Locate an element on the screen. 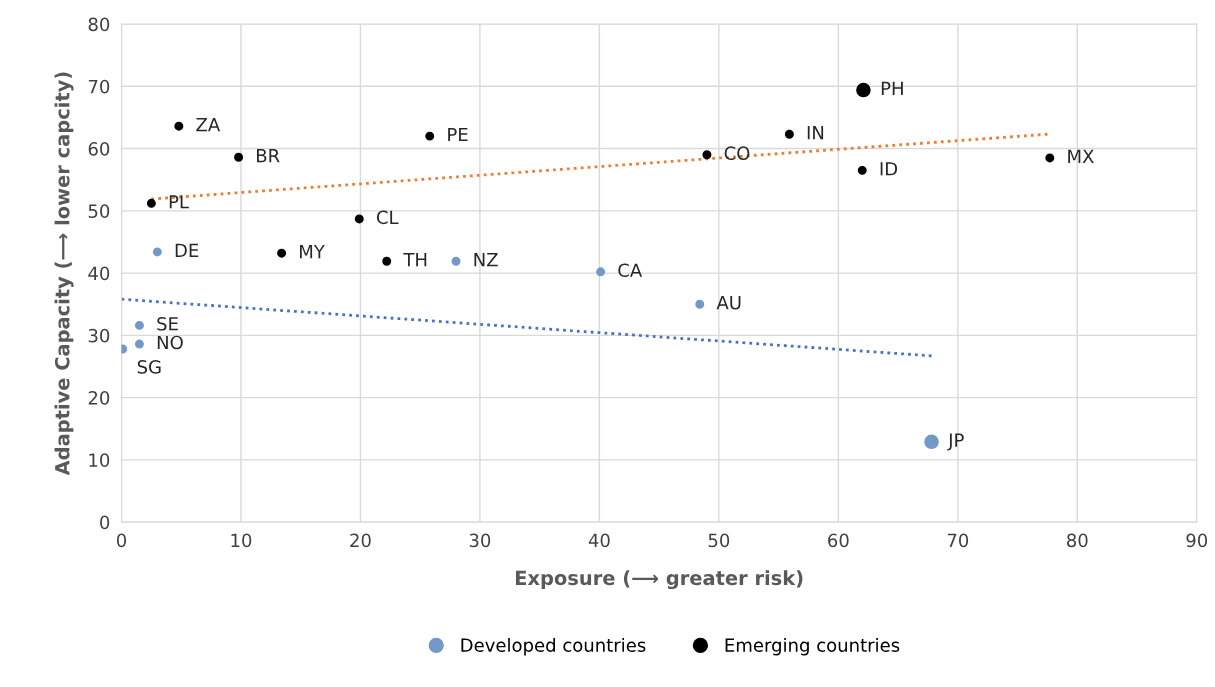 The image size is (1215, 687). annotation: IN is located at coordinates (815, 133).